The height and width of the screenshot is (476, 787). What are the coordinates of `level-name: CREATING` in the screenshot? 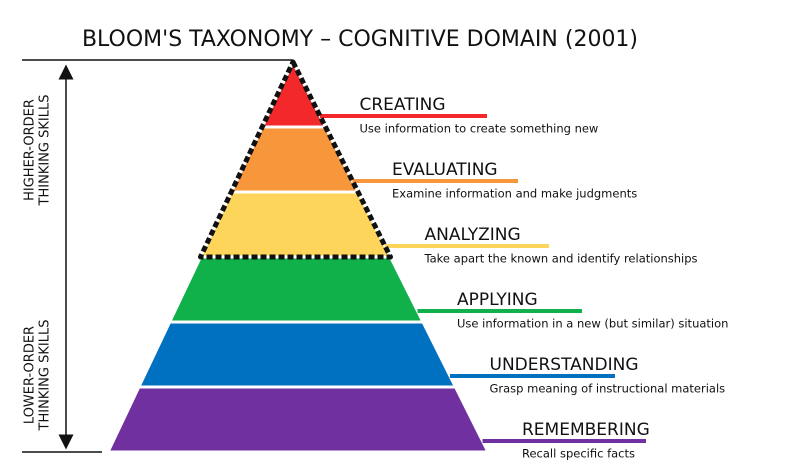 It's located at (403, 105).